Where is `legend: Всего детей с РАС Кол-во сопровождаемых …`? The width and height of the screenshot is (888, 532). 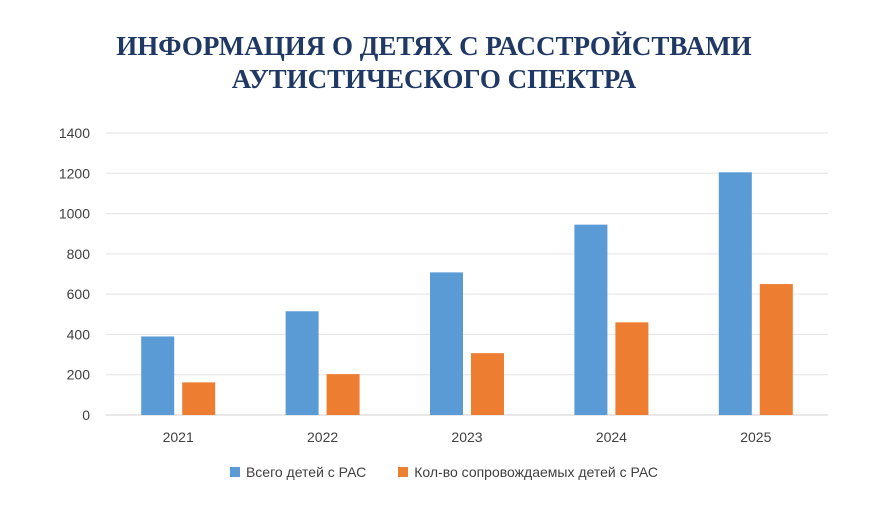
legend: Всего детей с РАС Кол-во сопровождаемых … is located at coordinates (444, 472).